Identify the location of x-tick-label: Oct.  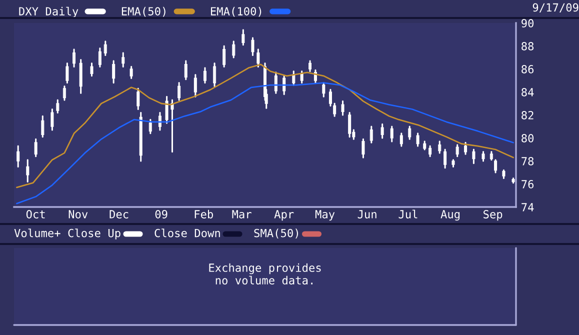
(35, 214).